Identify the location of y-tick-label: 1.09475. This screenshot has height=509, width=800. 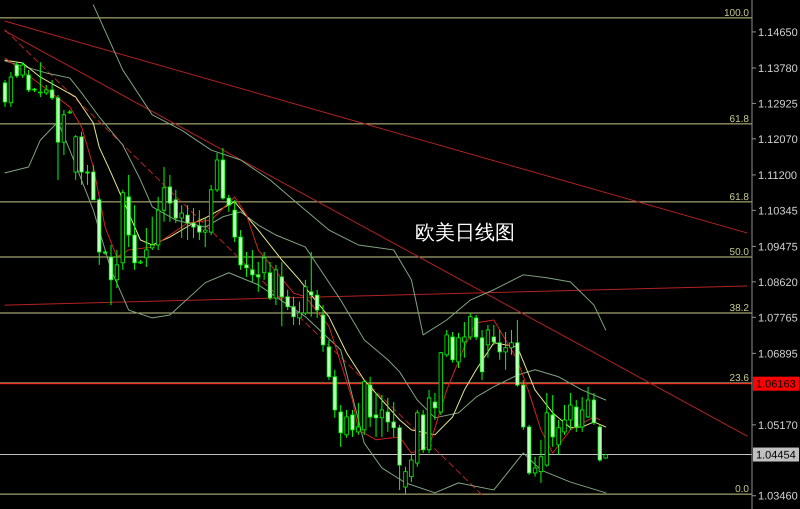
(778, 247).